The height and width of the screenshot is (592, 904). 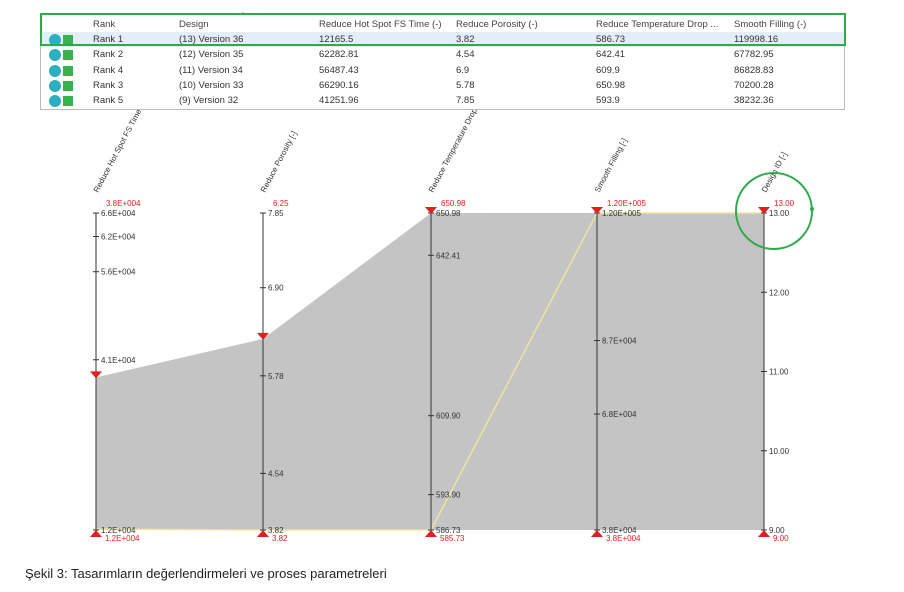 What do you see at coordinates (108, 39) in the screenshot?
I see `table-cell: Rank 1` at bounding box center [108, 39].